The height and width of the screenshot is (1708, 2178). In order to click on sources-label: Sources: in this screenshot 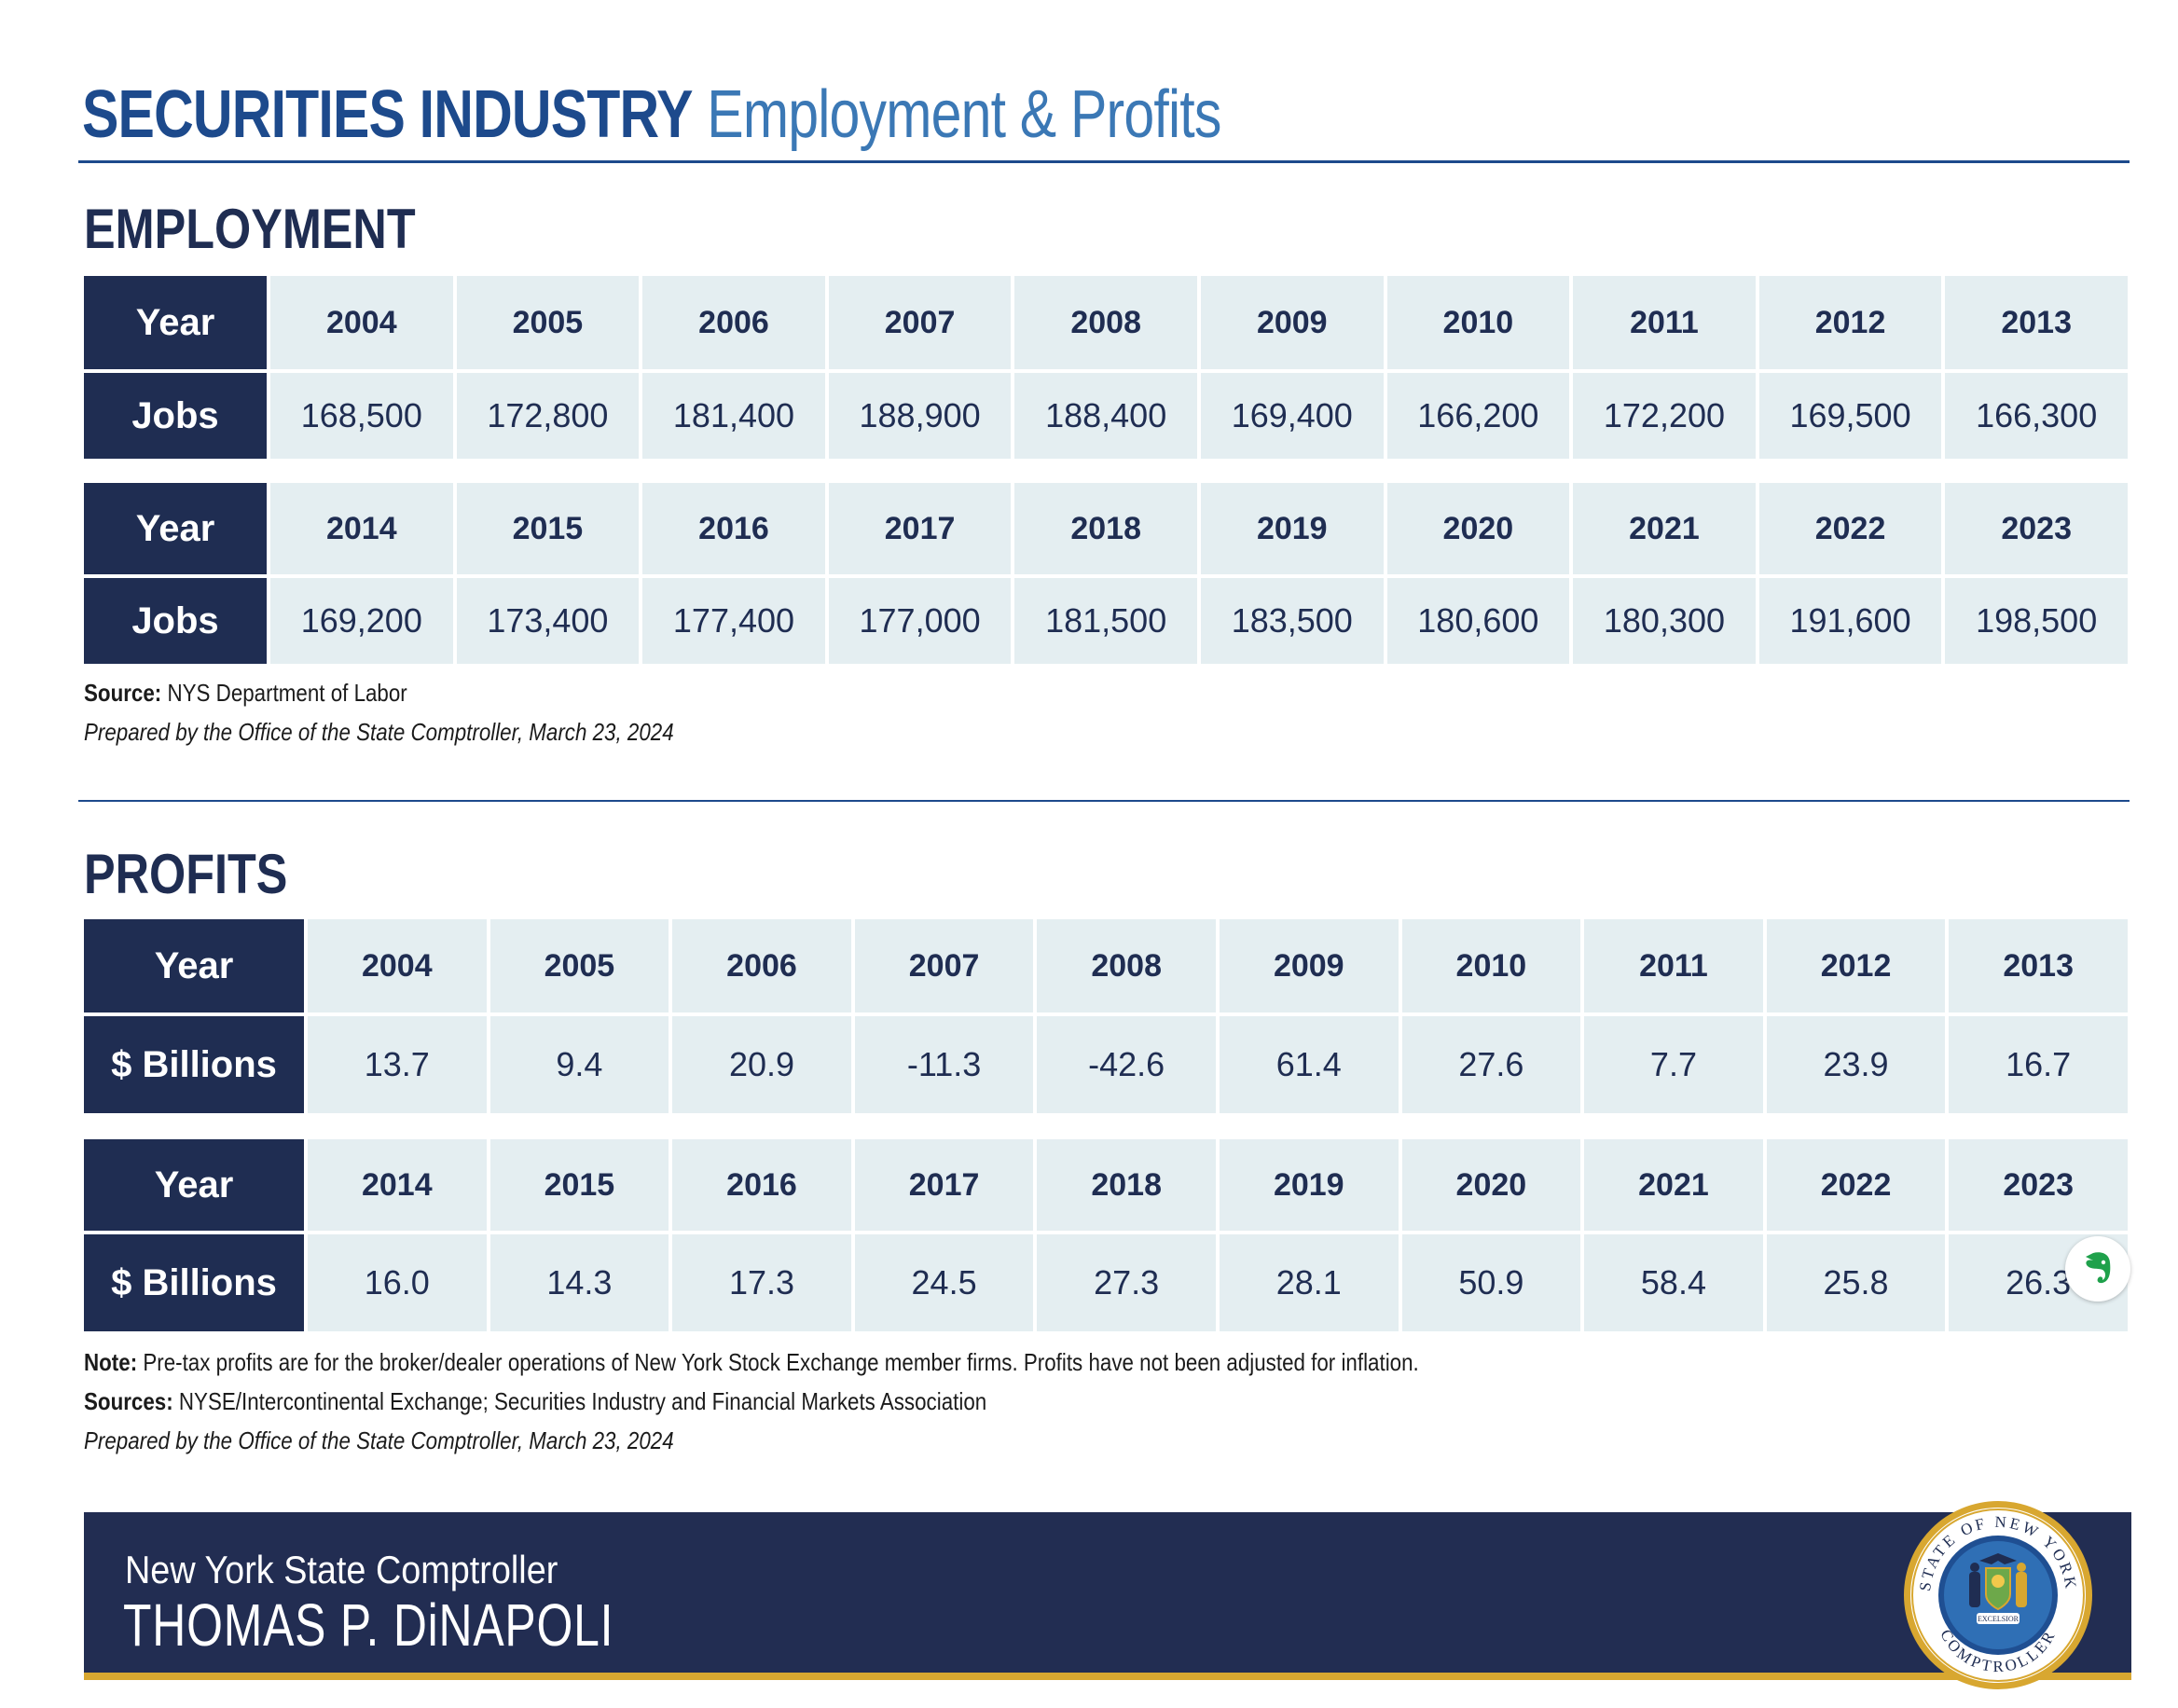, I will do `click(129, 1401)`.